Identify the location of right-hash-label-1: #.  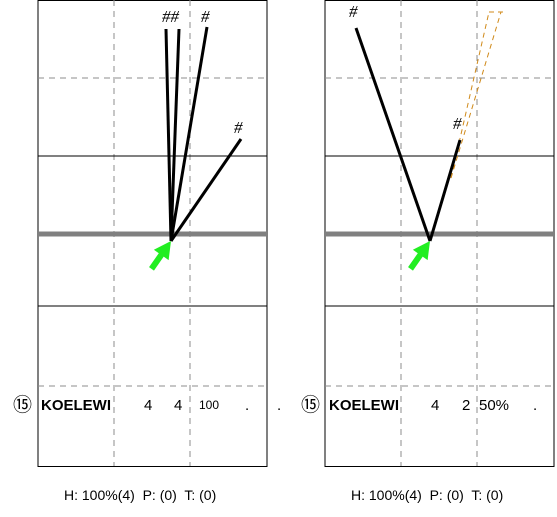
(353, 11).